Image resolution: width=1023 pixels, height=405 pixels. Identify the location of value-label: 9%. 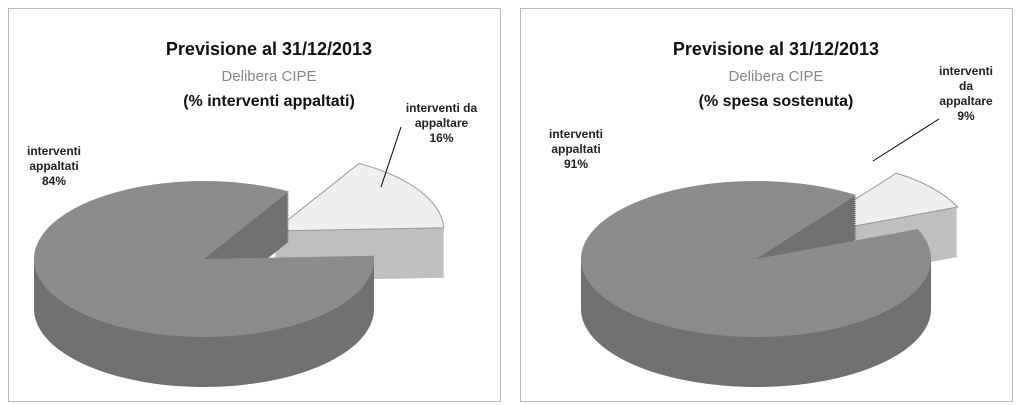
(966, 116).